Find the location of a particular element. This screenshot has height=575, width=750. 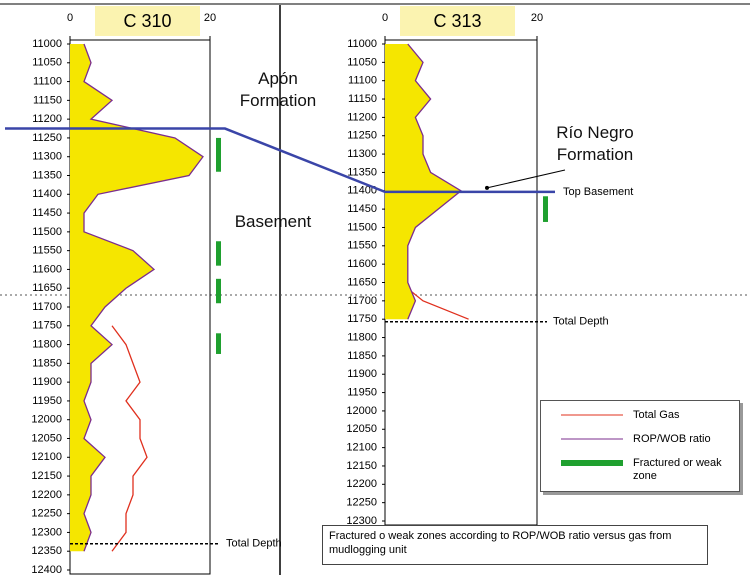

annotation: Basement is located at coordinates (273, 221).